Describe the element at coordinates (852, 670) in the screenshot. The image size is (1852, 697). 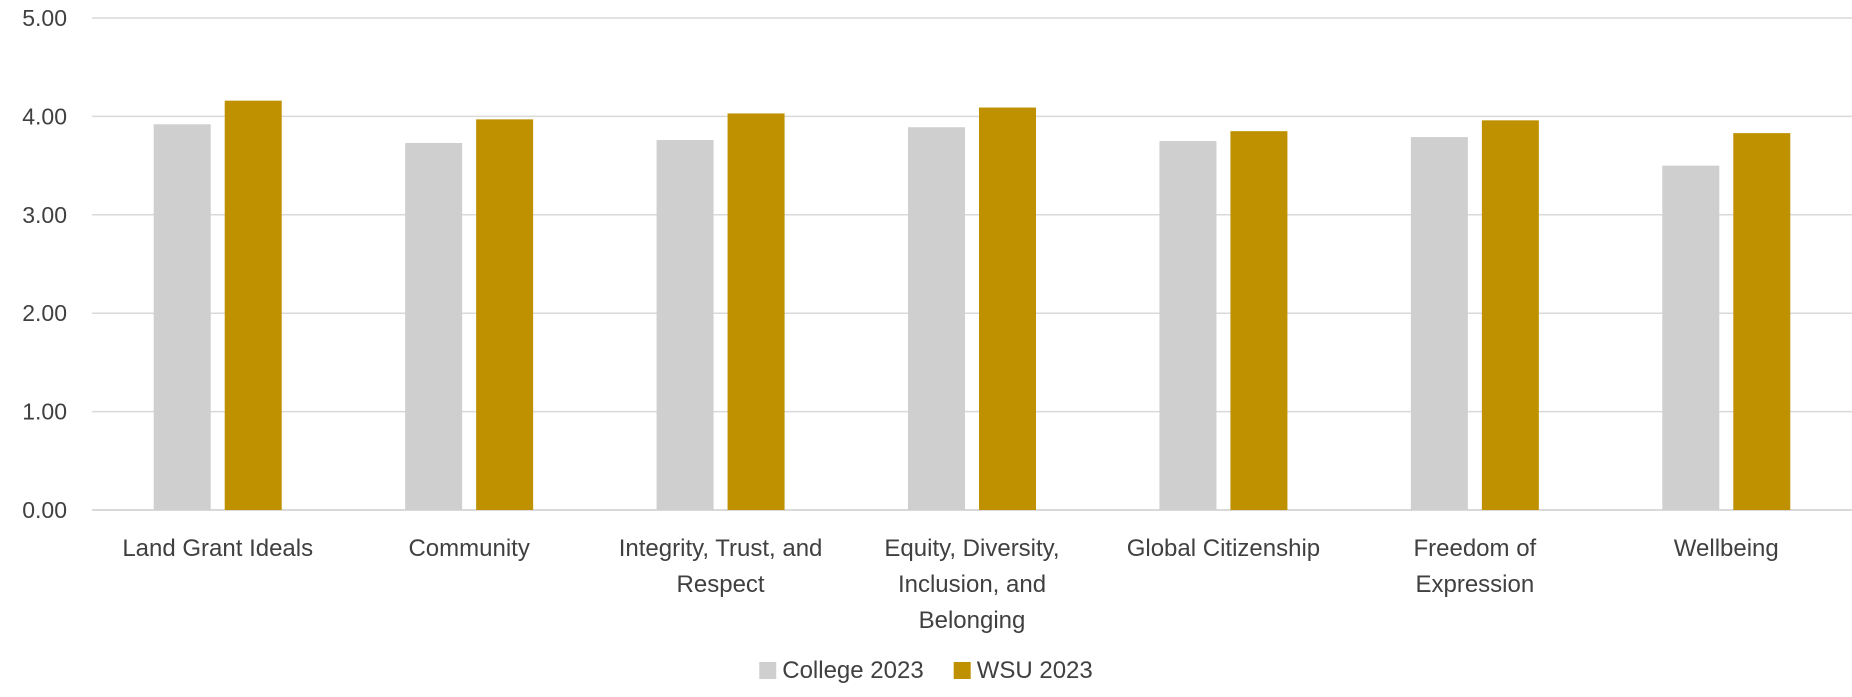
I see `legend-label: College 2023` at that location.